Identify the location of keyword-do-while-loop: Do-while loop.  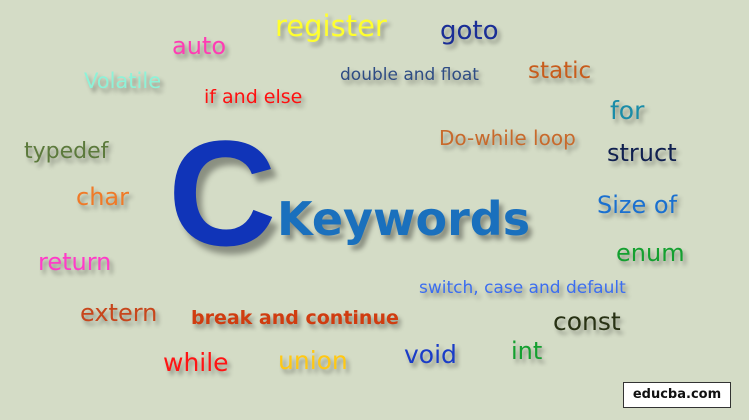
(507, 138).